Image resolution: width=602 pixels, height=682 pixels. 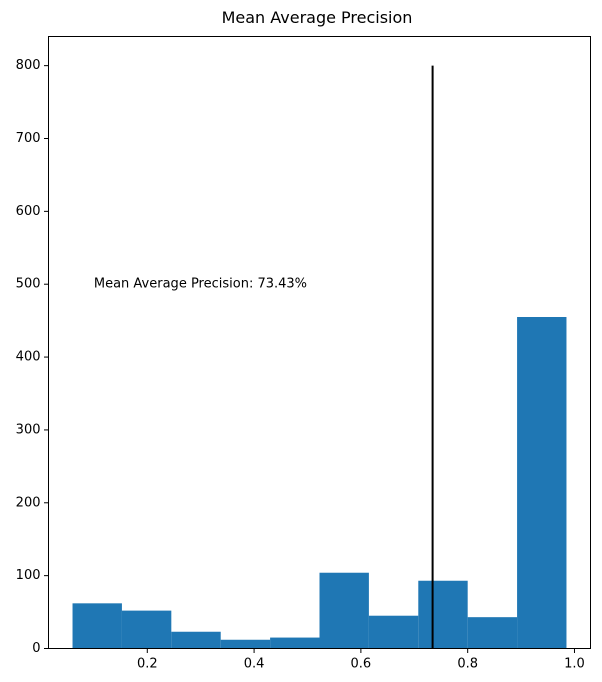 I want to click on annotation-text: Mean Average Precision: 73.43%, so click(x=200, y=284).